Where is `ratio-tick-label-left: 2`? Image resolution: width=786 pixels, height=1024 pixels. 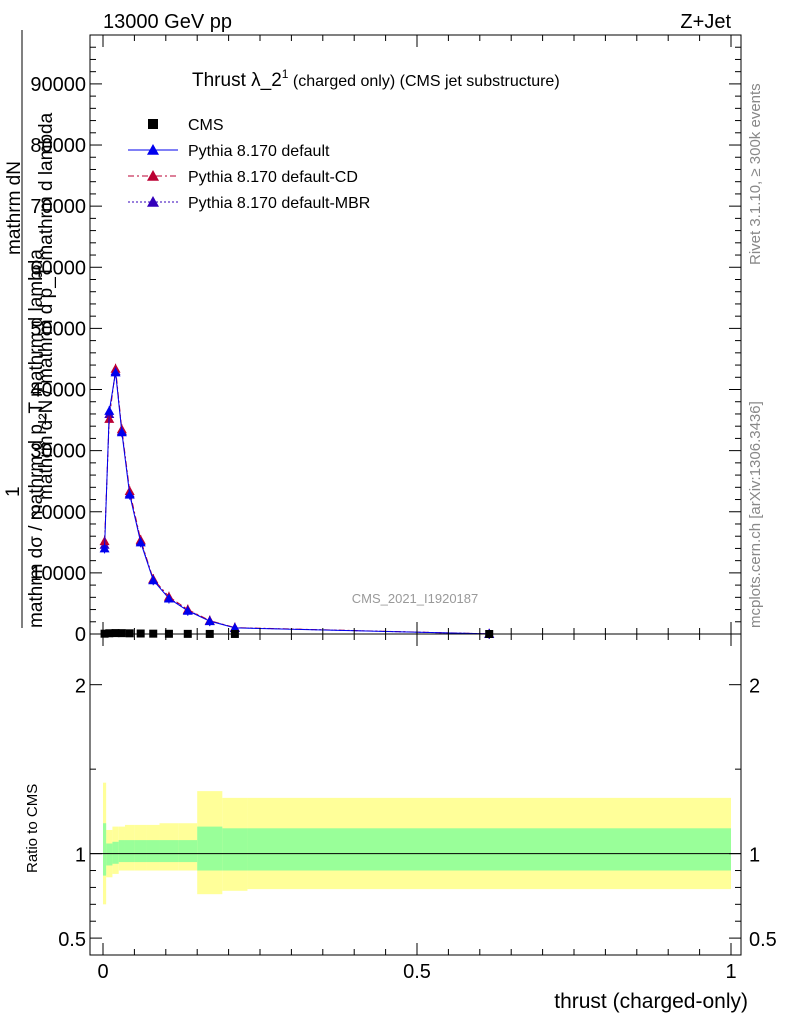 ratio-tick-label-left: 2 is located at coordinates (80, 687).